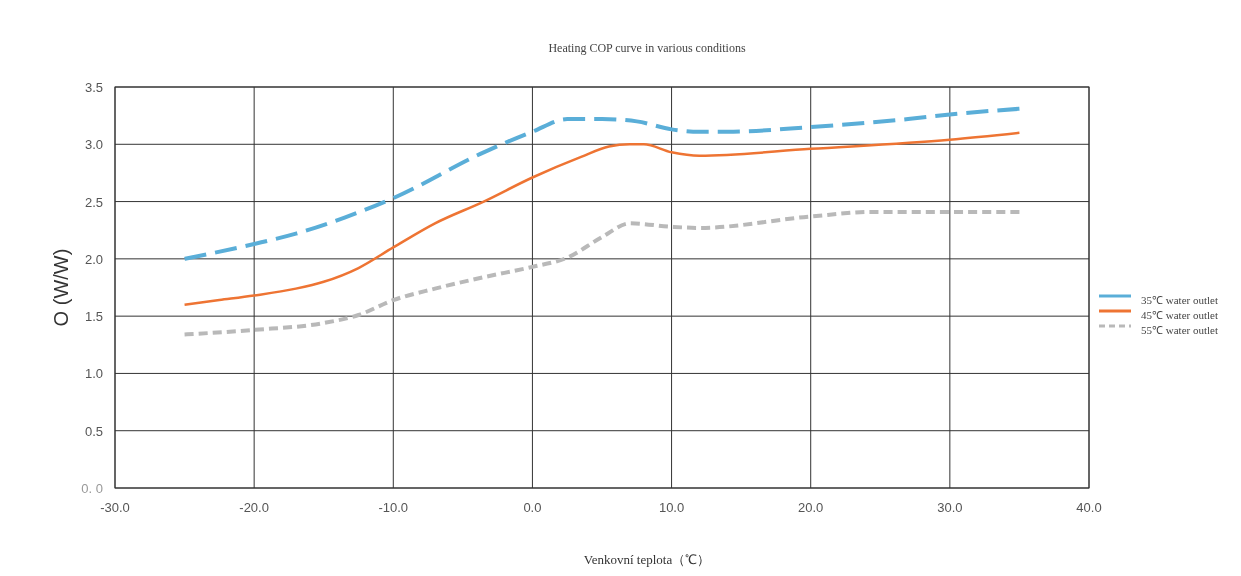  What do you see at coordinates (950, 507) in the screenshot?
I see `x-tick-label: 30.0` at bounding box center [950, 507].